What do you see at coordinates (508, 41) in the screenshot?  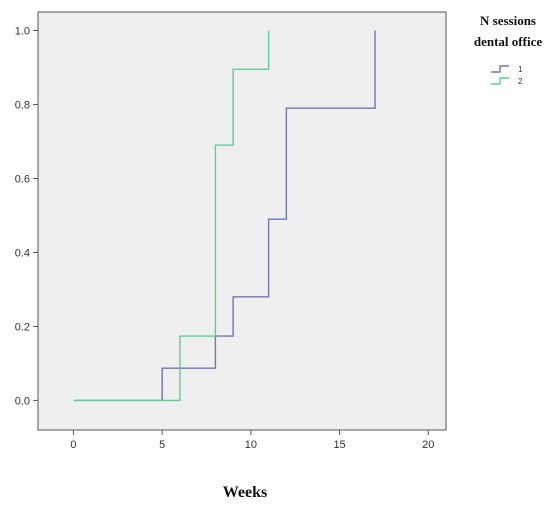 I see `legend-title-line2: dental office` at bounding box center [508, 41].